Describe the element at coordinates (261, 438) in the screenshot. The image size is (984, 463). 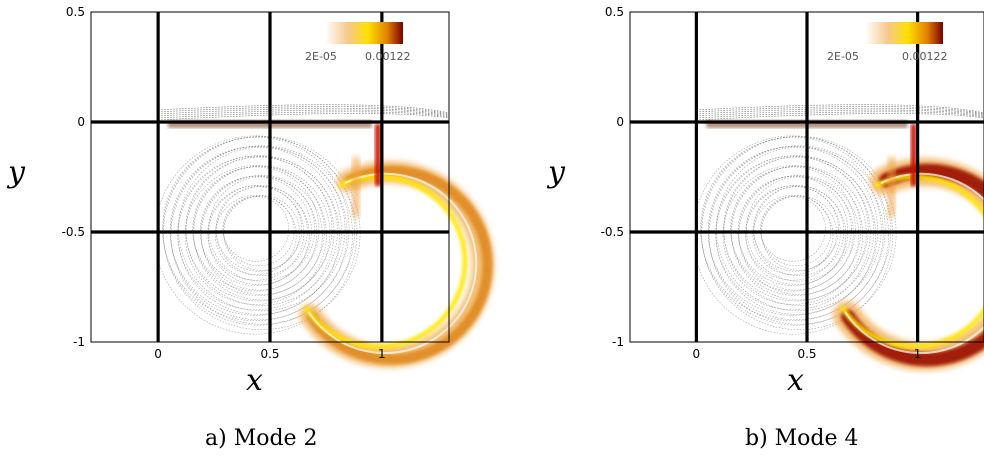
I see `caption: a) Mode 2` at that location.